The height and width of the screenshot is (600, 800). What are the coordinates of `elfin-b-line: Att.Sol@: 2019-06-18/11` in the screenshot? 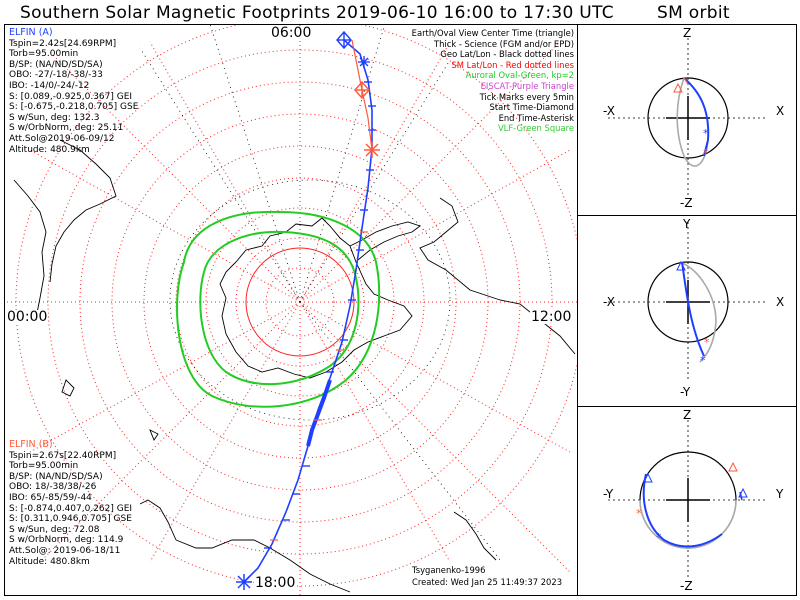 It's located at (65, 550).